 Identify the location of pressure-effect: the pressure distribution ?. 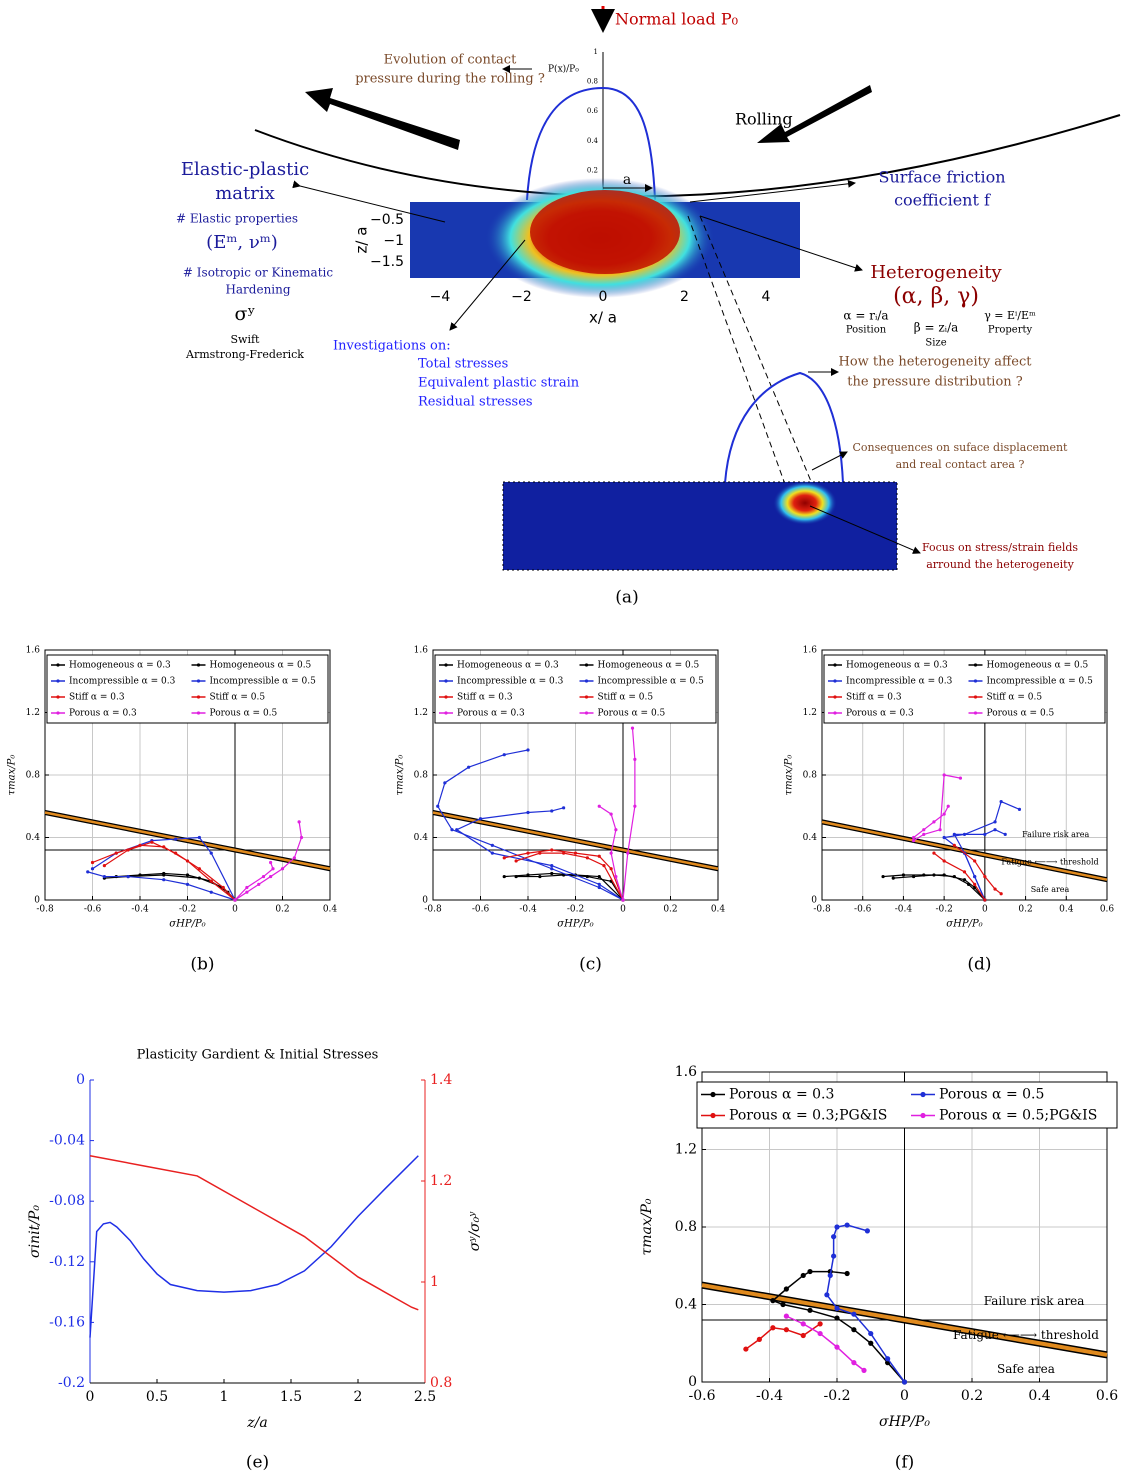
(935, 382).